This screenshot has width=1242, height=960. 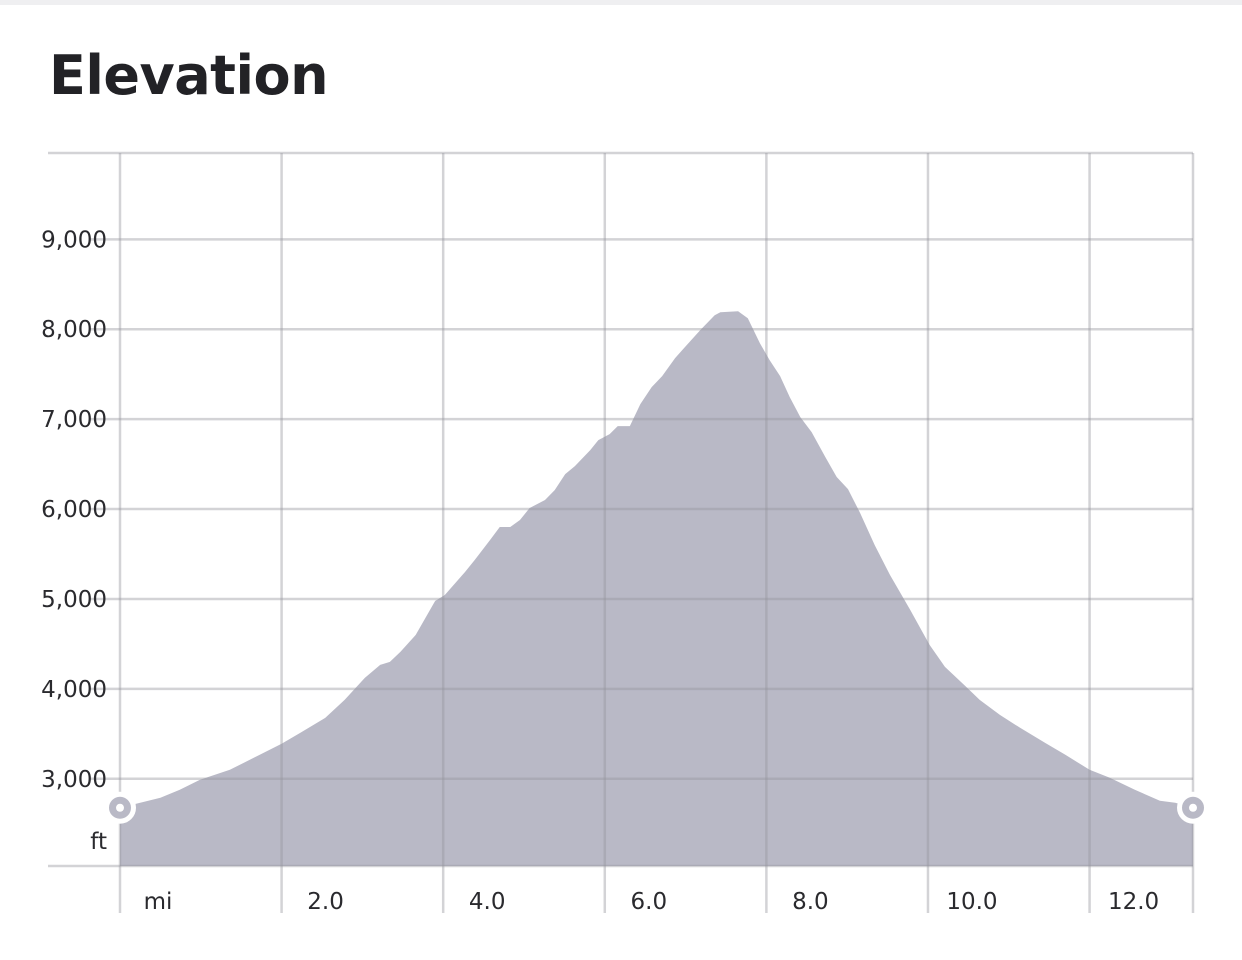 What do you see at coordinates (98, 842) in the screenshot?
I see `y-unit-label: ft` at bounding box center [98, 842].